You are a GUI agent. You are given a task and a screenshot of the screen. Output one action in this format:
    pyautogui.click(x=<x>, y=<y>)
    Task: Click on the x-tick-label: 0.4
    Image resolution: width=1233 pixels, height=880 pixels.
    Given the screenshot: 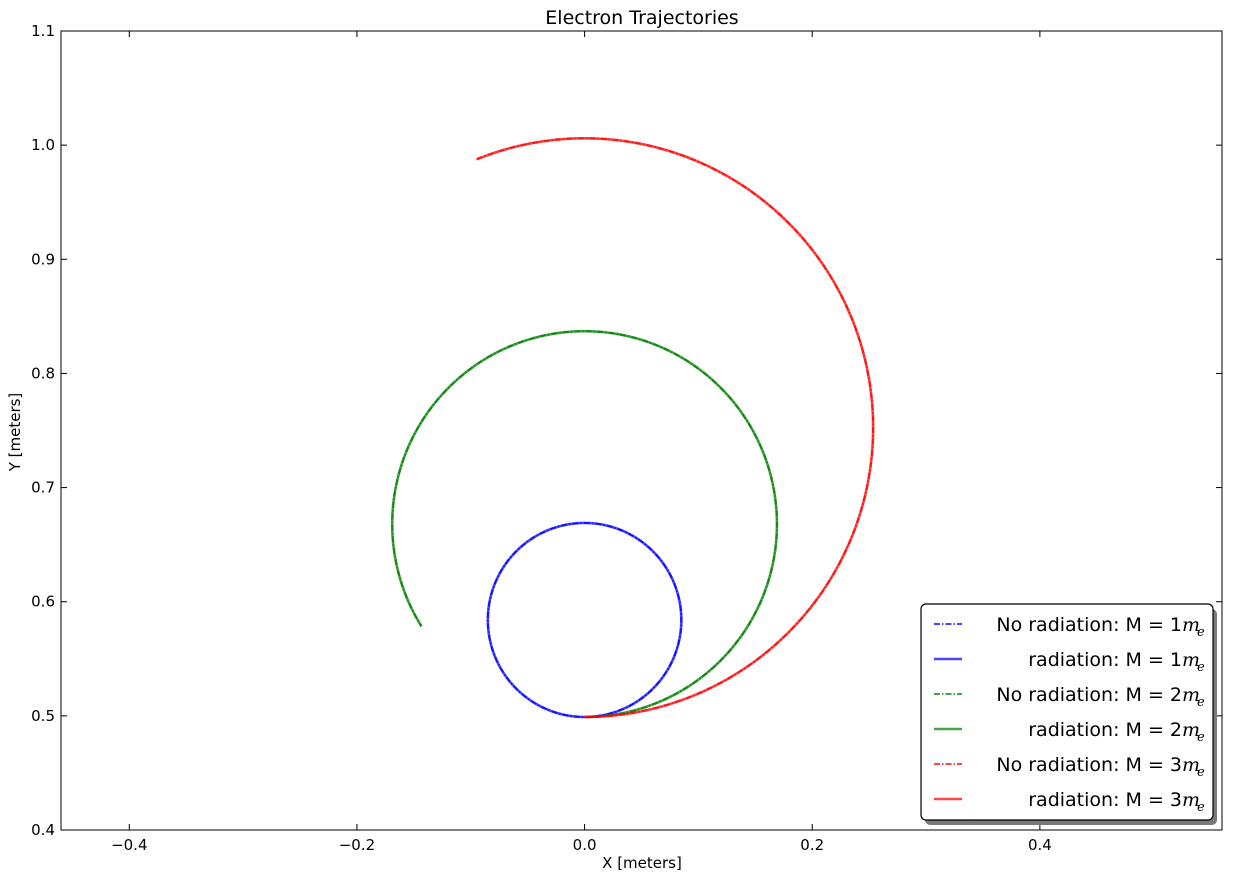 What is the action you would take?
    pyautogui.click(x=1040, y=845)
    